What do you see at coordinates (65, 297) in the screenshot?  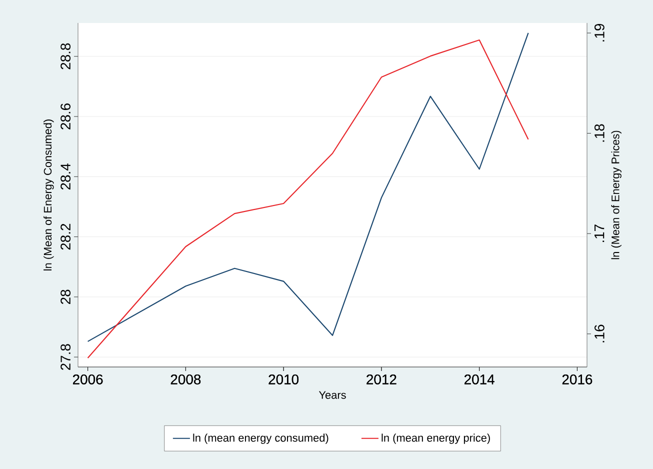 I see `y-tick-label: 28` at bounding box center [65, 297].